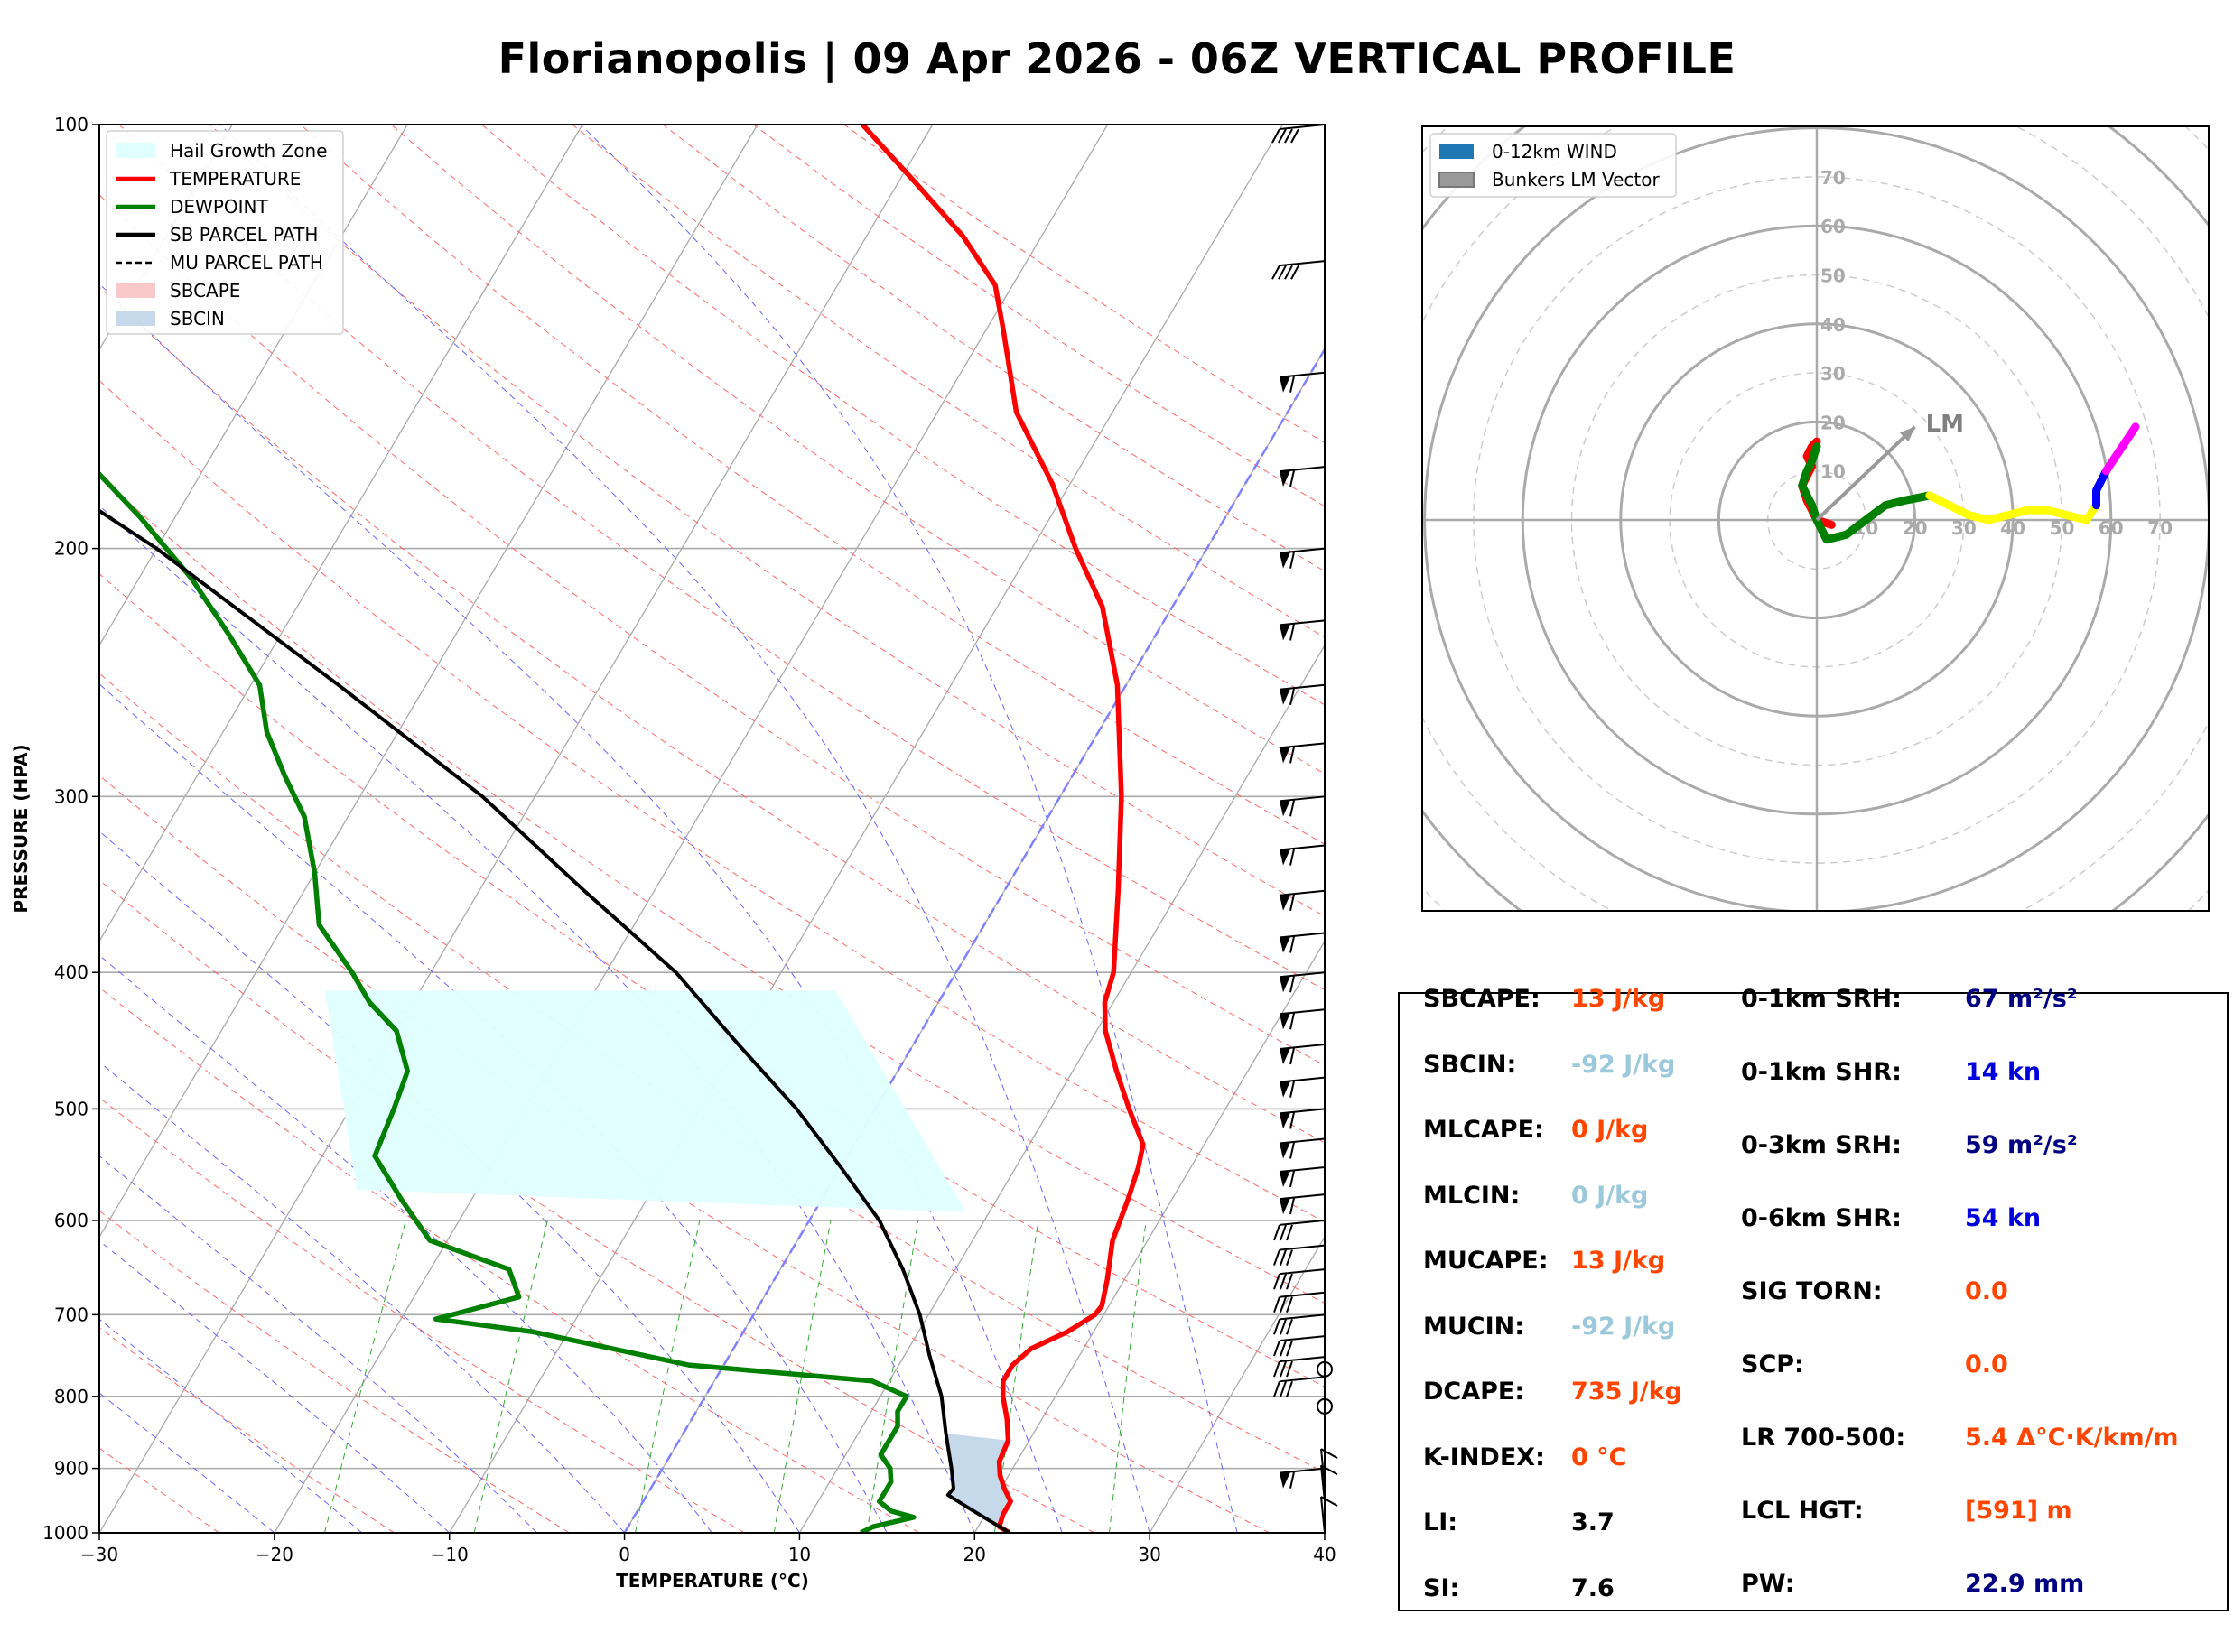 The width and height of the screenshot is (2234, 1652). Describe the element at coordinates (71, 1469) in the screenshot. I see `y-tick-label: 900` at that location.